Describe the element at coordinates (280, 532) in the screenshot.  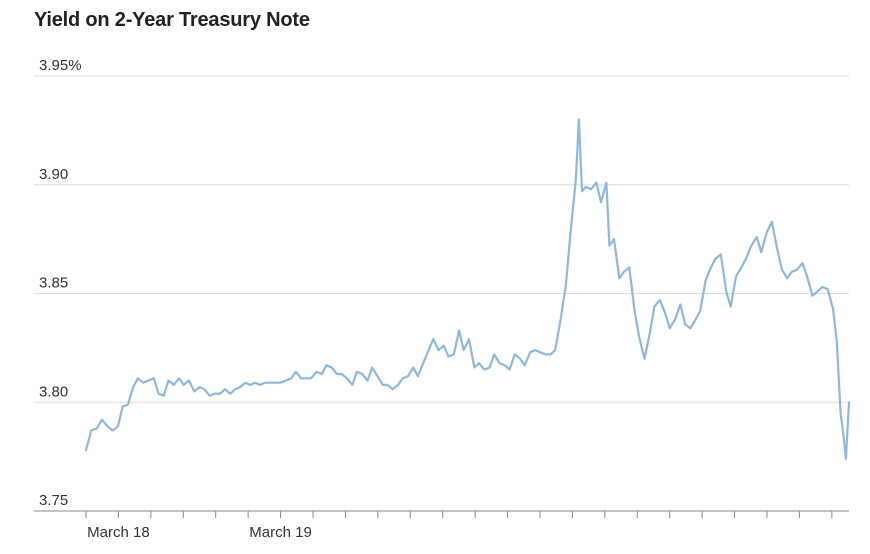
I see `x-tick-label: March 19` at that location.